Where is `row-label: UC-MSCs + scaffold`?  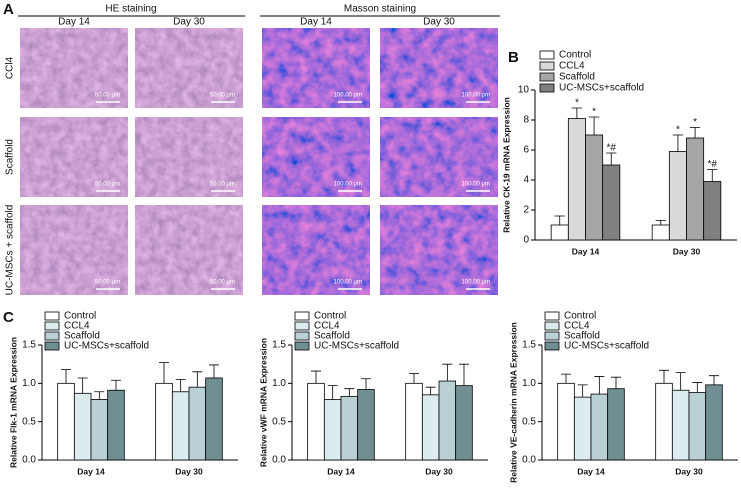
row-label: UC-MSCs + scaffold is located at coordinates (10, 250).